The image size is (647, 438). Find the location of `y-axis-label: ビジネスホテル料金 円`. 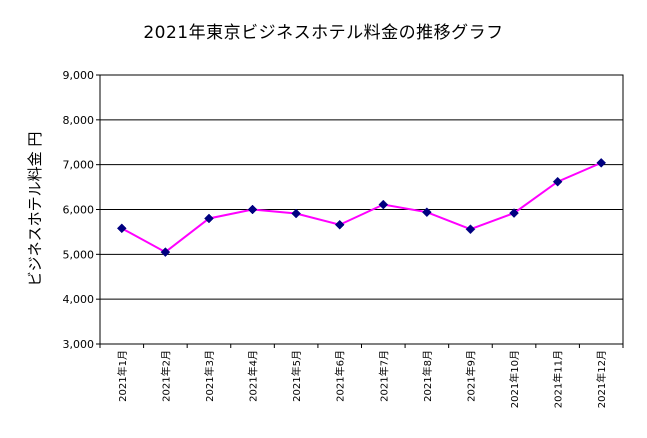

y-axis-label: ビジネスホテル料金 円 is located at coordinates (35, 209).